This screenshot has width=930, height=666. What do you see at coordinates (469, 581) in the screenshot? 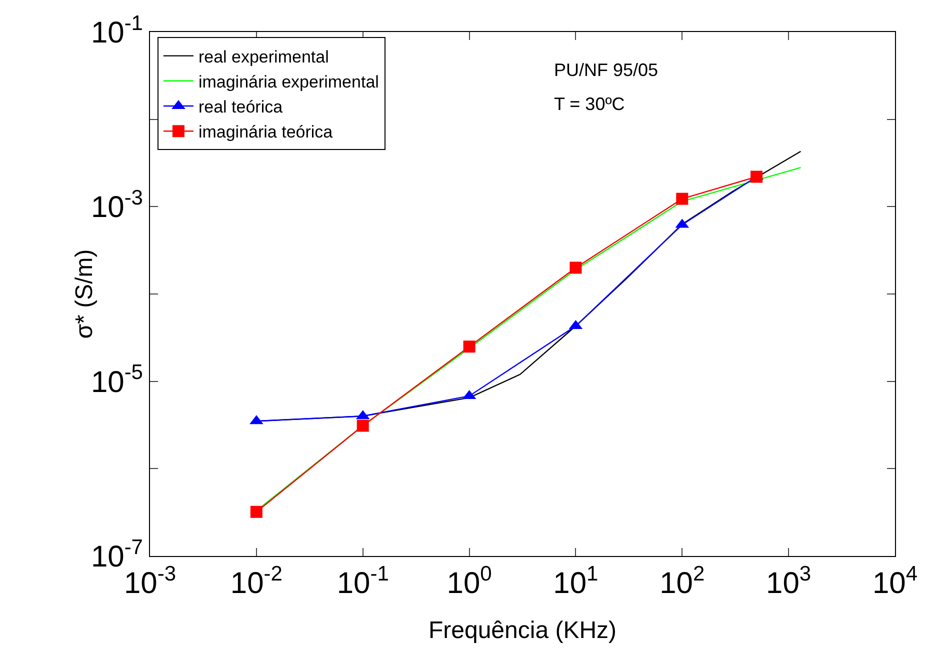
I see `x-tick-label: 10$^{0}$` at bounding box center [469, 581].